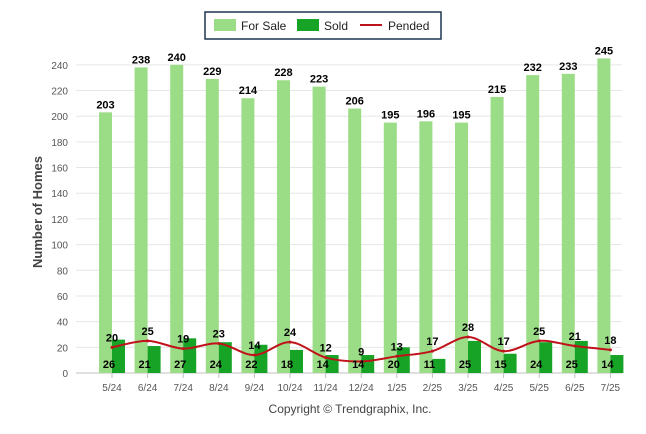  I want to click on for-sale-value-label: 238, so click(141, 60).